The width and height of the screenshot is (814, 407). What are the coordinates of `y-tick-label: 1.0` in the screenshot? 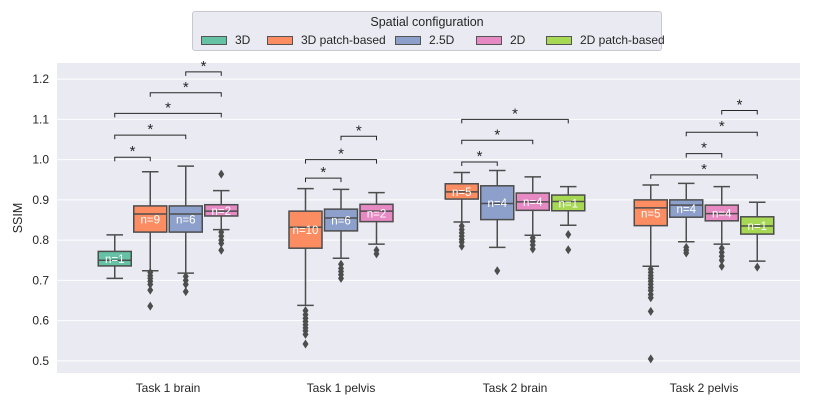 It's located at (40, 160).